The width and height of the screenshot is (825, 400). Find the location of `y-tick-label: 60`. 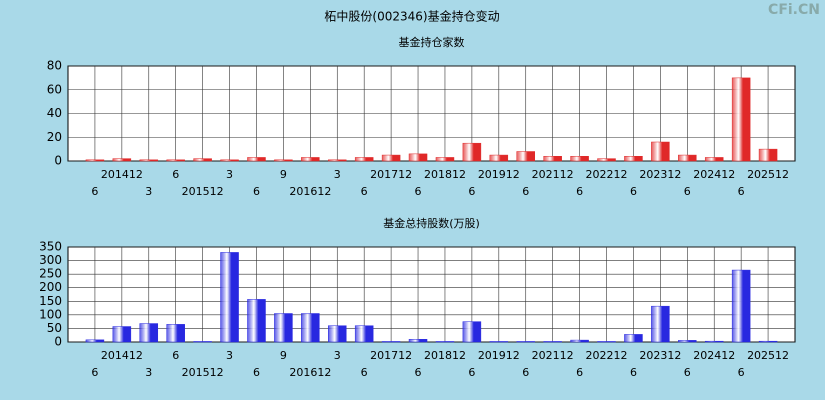

y-tick-label: 60 is located at coordinates (54, 89).